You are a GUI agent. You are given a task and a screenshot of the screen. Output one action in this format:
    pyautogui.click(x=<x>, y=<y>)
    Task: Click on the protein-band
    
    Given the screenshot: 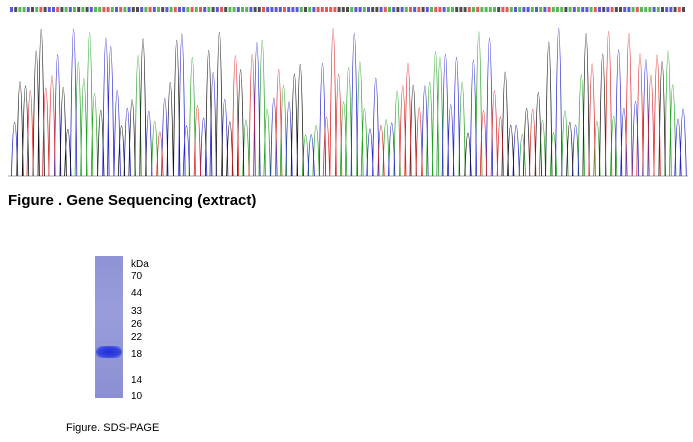 What is the action you would take?
    pyautogui.click(x=109, y=352)
    